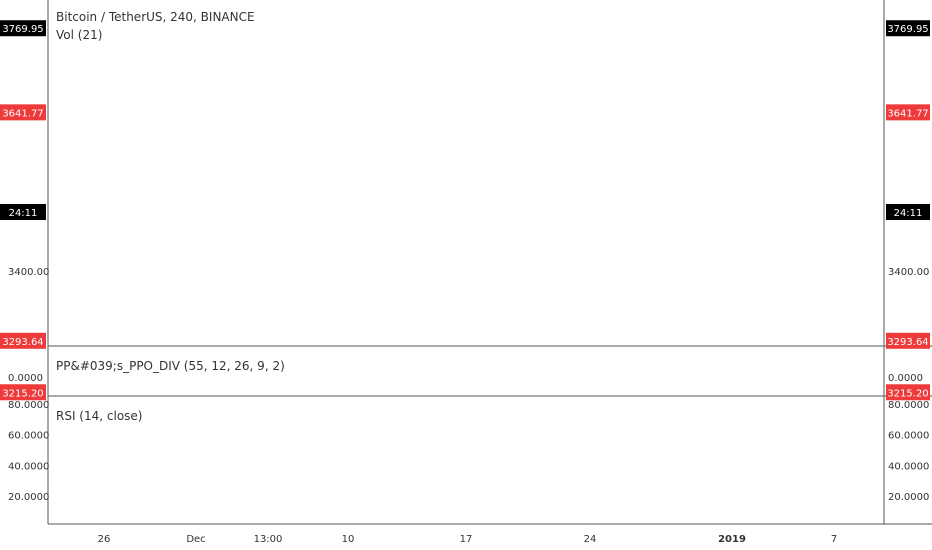  What do you see at coordinates (908, 497) in the screenshot?
I see `rsi-axis-label-right: 20.0000` at bounding box center [908, 497].